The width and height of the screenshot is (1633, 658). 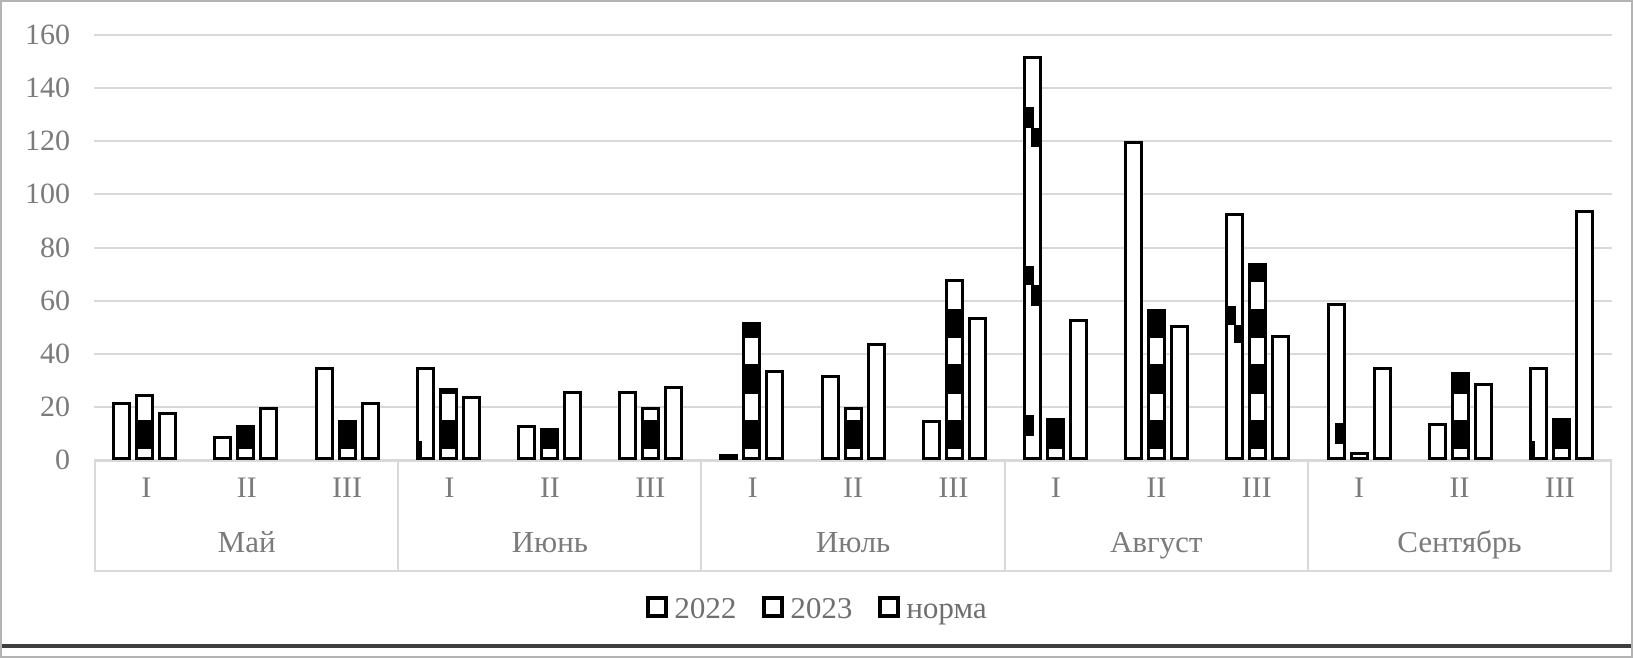 What do you see at coordinates (1157, 516) in the screenshot?
I see `month-cell-aug: I II III Август` at bounding box center [1157, 516].